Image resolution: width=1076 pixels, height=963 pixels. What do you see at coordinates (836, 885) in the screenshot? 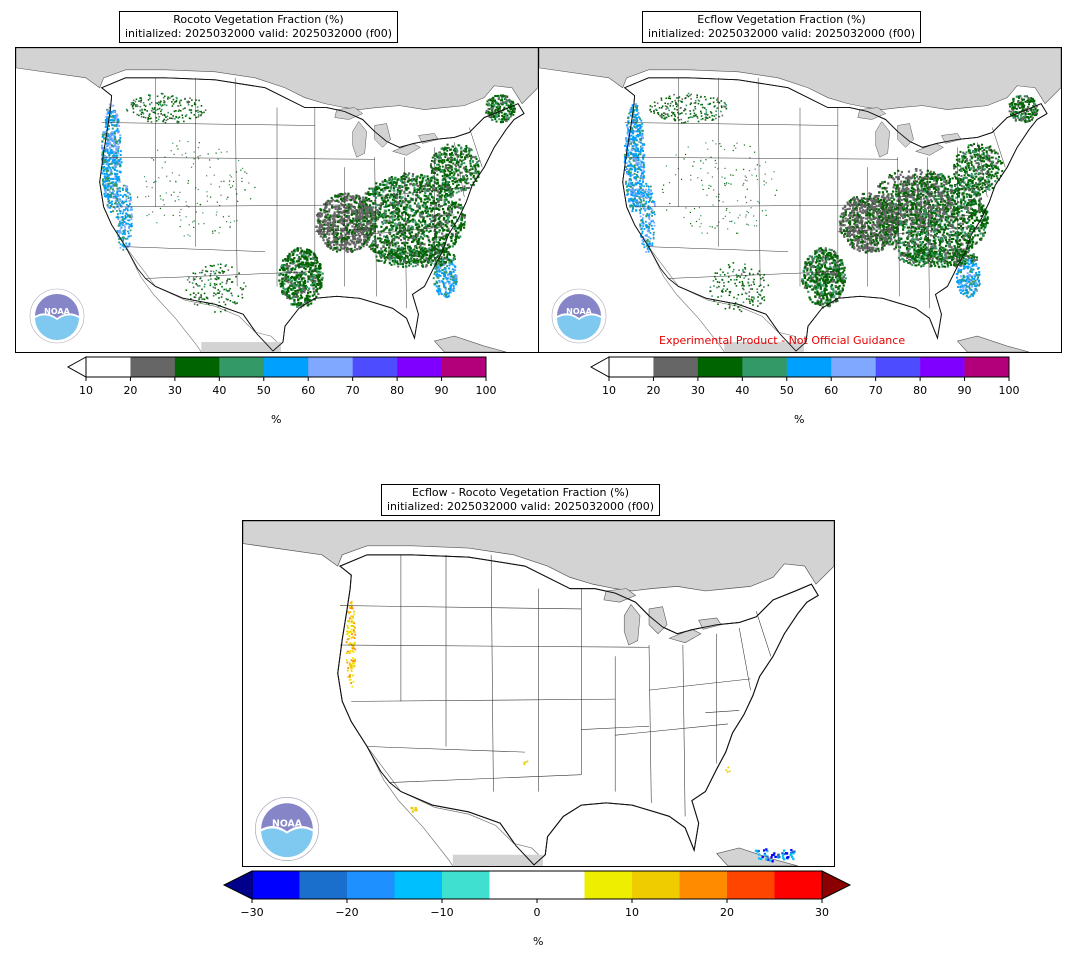
I see `colorbar-extend-max` at bounding box center [836, 885].